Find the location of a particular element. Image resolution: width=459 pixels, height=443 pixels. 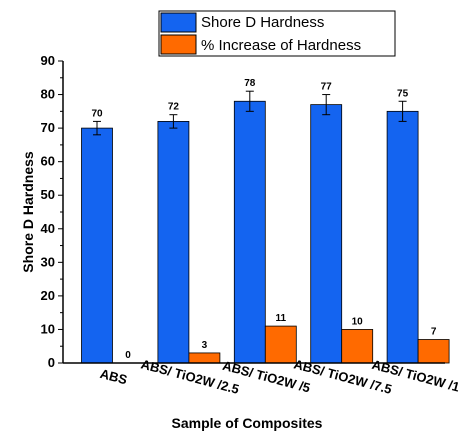

y-tick-label-4: 40 is located at coordinates (48, 228).